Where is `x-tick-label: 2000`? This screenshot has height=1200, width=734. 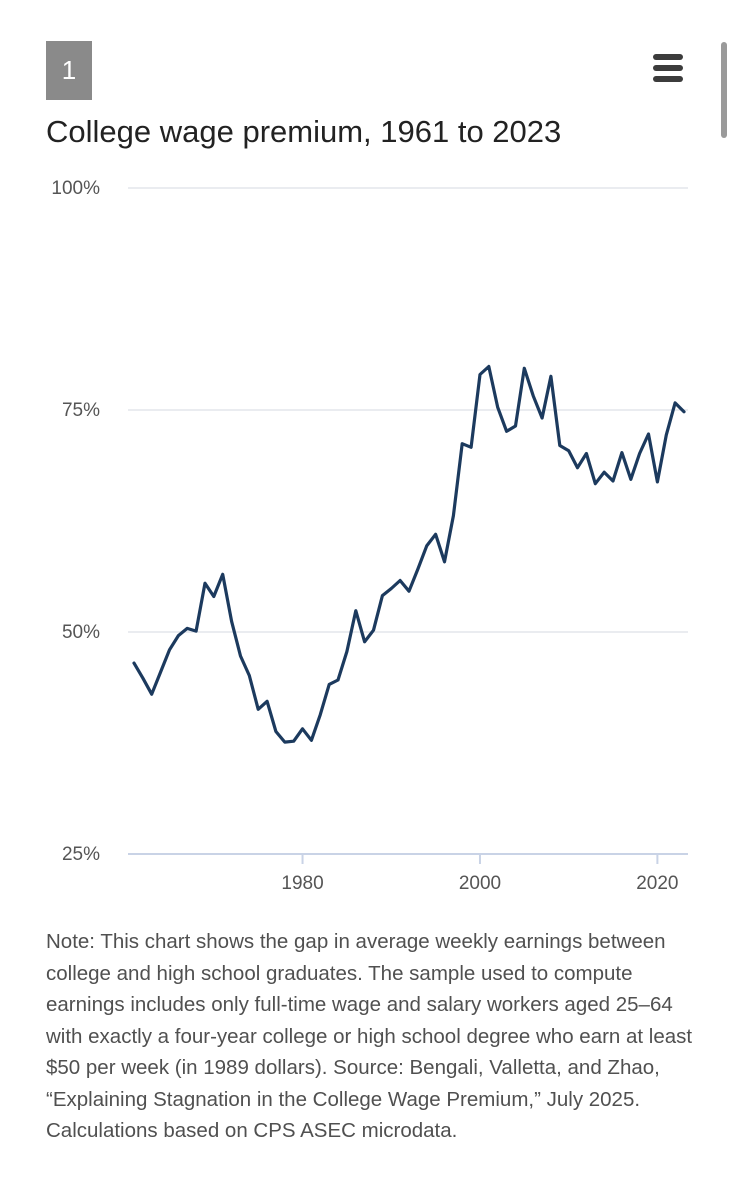 x-tick-label: 2000 is located at coordinates (480, 883).